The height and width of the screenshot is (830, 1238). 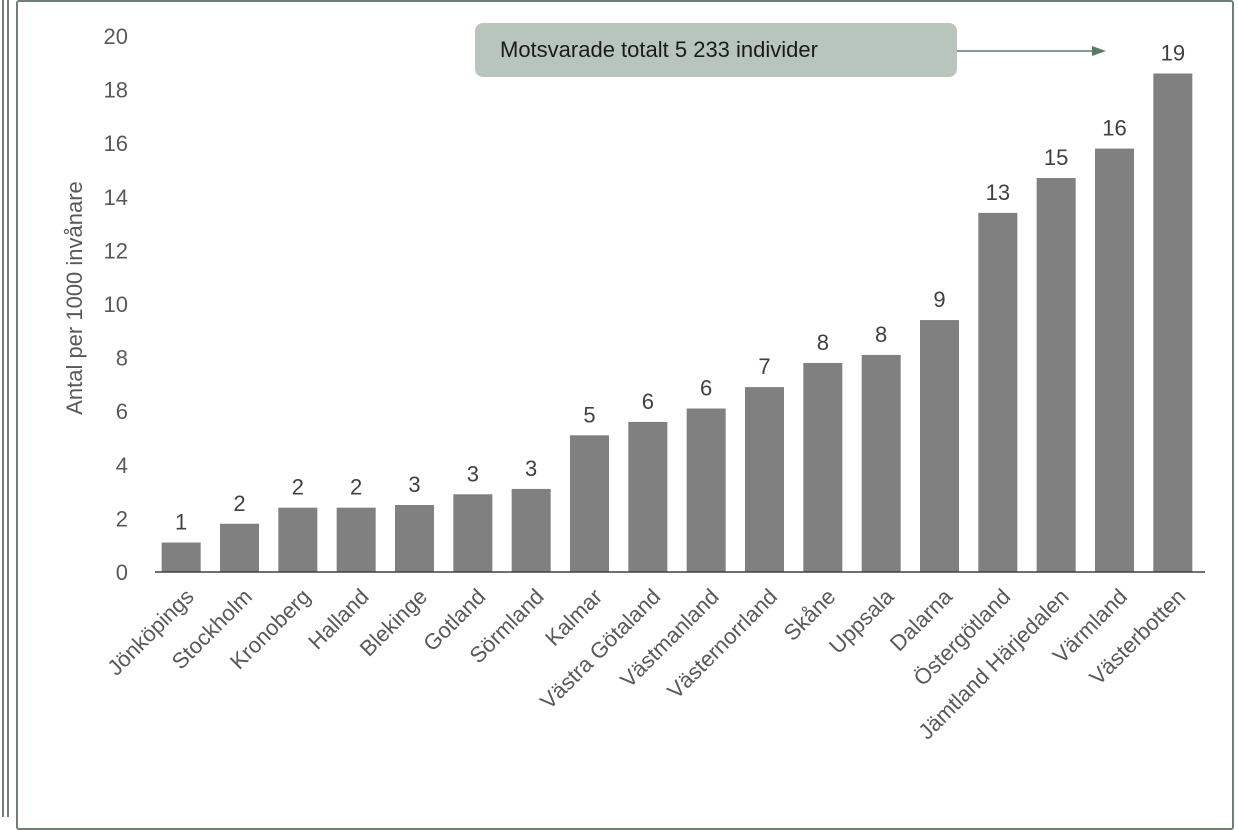 I want to click on callout-arrowhead, so click(x=1099, y=51).